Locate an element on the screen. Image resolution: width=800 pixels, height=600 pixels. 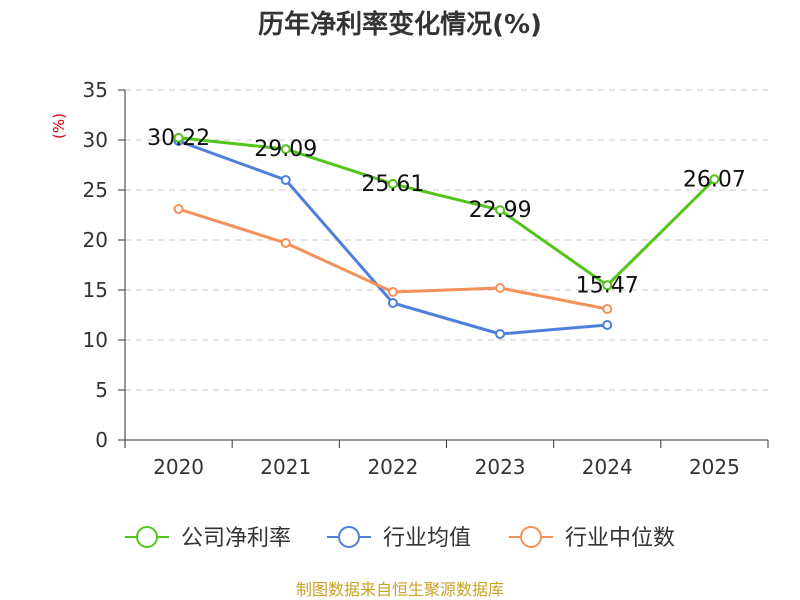
data-label: 29.09 is located at coordinates (285, 149).